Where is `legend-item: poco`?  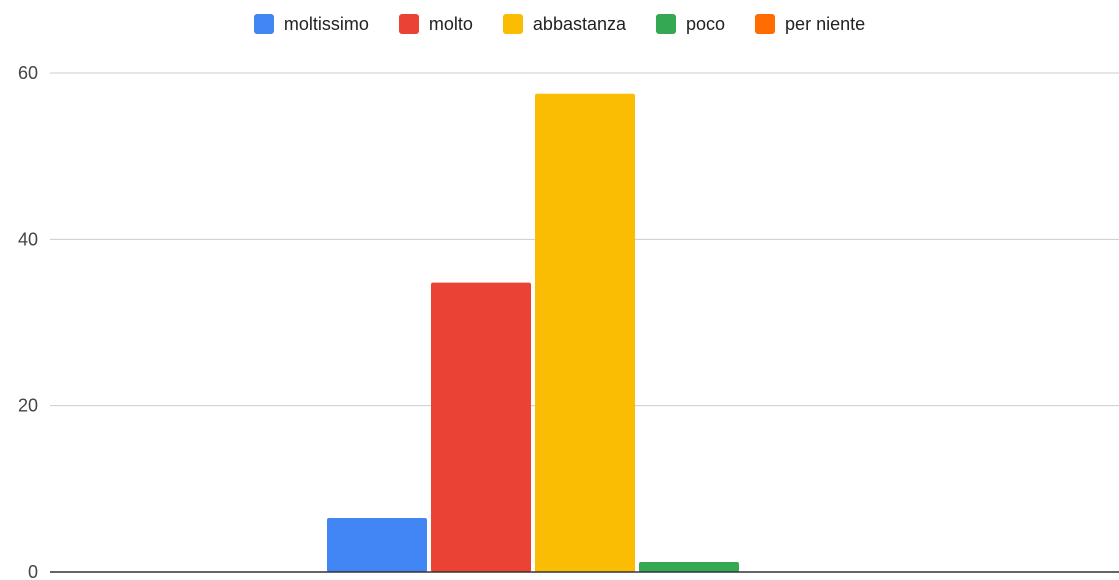 legend-item: poco is located at coordinates (690, 24).